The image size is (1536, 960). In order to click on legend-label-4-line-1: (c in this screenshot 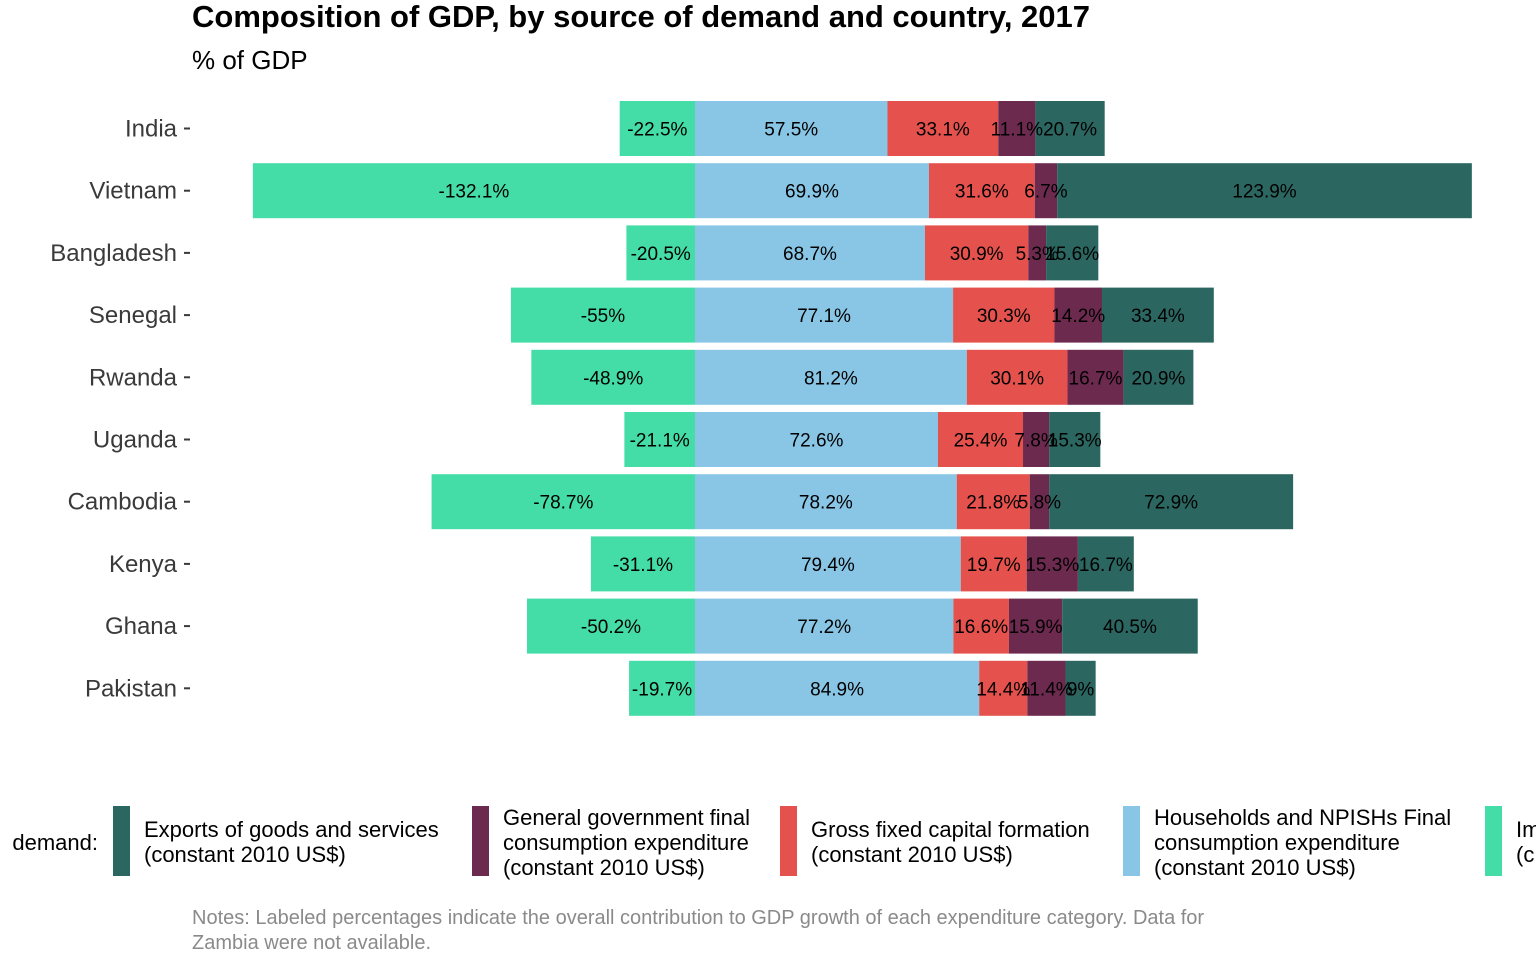, I will do `click(1525, 854)`.